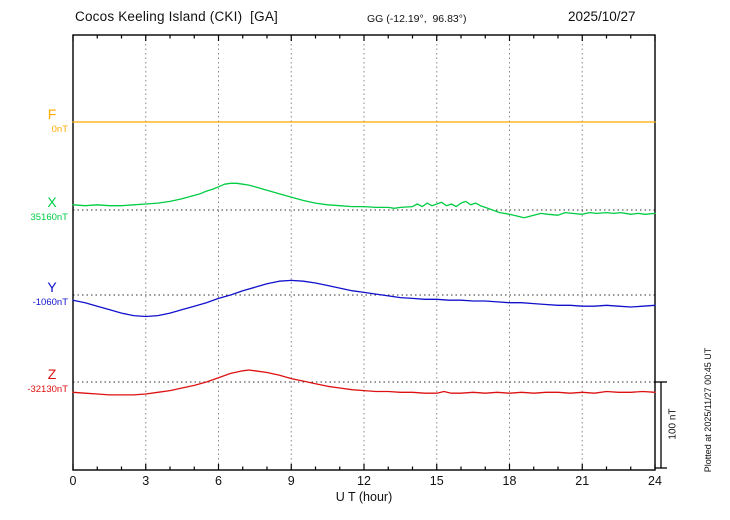 The width and height of the screenshot is (730, 520). I want to click on trace-Y, so click(364, 298).